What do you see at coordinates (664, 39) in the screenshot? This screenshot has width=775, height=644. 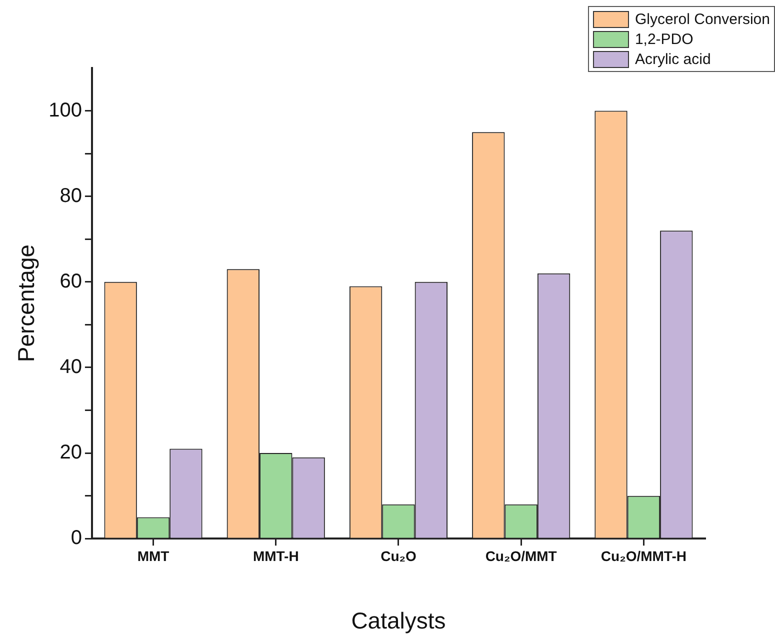 I see `legend-label: 1,2-PDO` at bounding box center [664, 39].